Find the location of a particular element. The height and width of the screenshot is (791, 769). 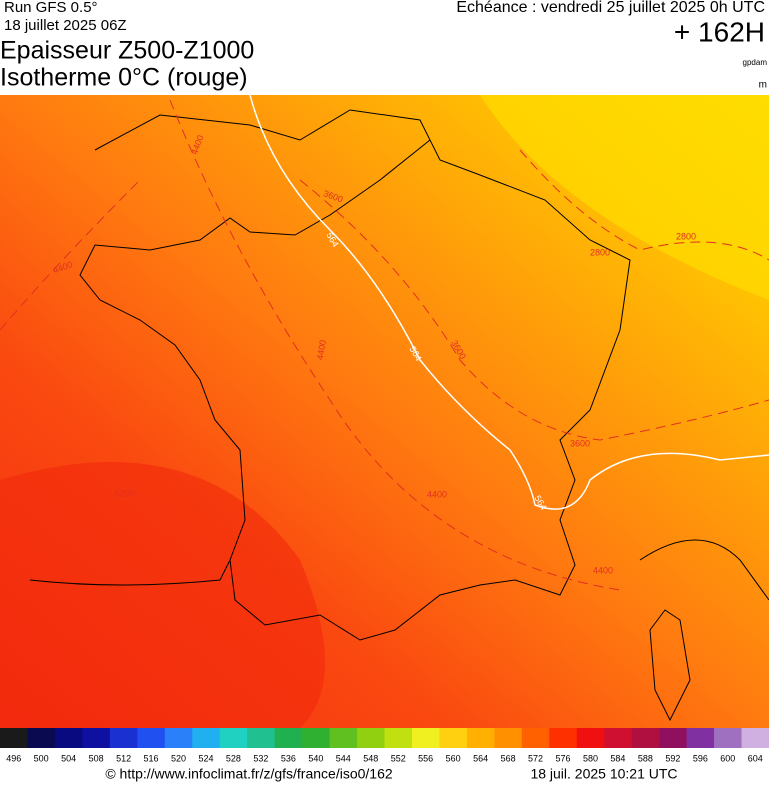

contour-label: 5200 is located at coordinates (125, 493).